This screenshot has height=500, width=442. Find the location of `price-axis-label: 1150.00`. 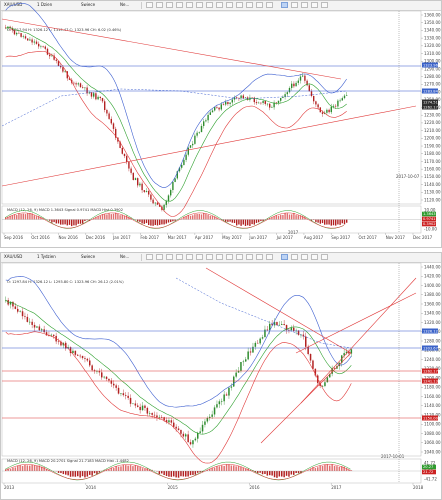

price-axis-label: 1150.00 is located at coordinates (432, 176).